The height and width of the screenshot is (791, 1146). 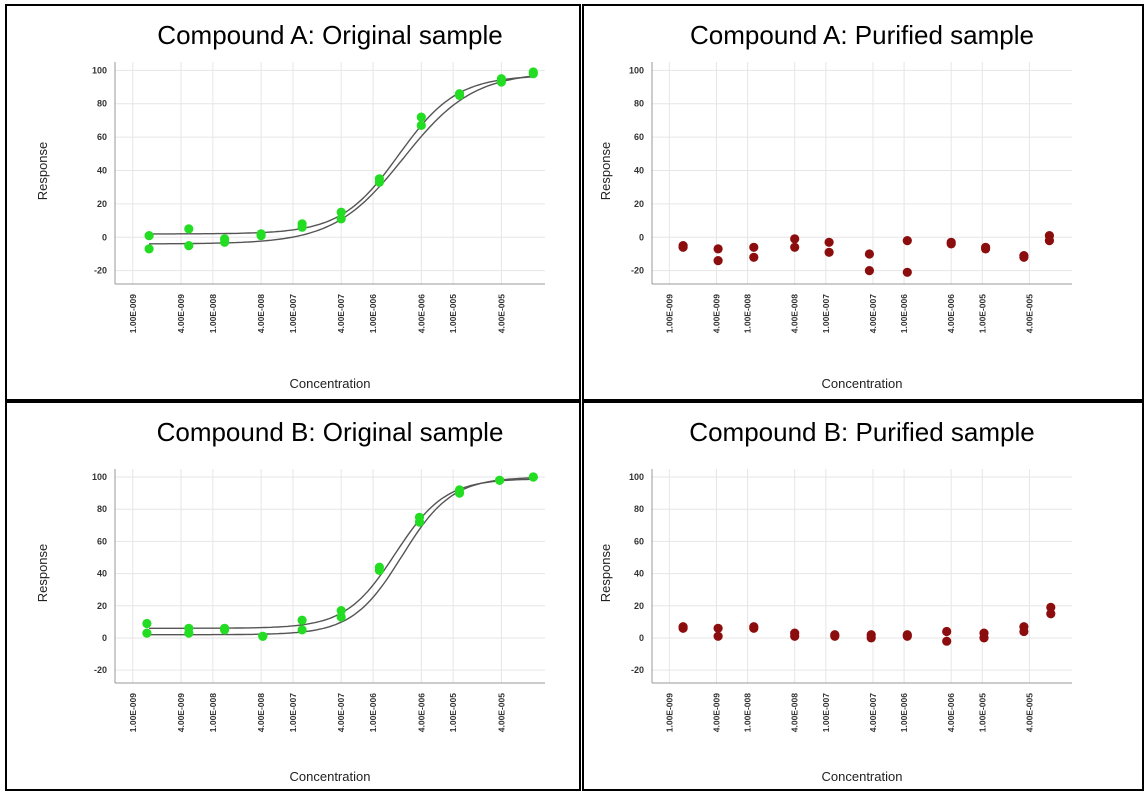 What do you see at coordinates (341, 712) in the screenshot?
I see `x-tick-label: 4.00E-007` at bounding box center [341, 712].